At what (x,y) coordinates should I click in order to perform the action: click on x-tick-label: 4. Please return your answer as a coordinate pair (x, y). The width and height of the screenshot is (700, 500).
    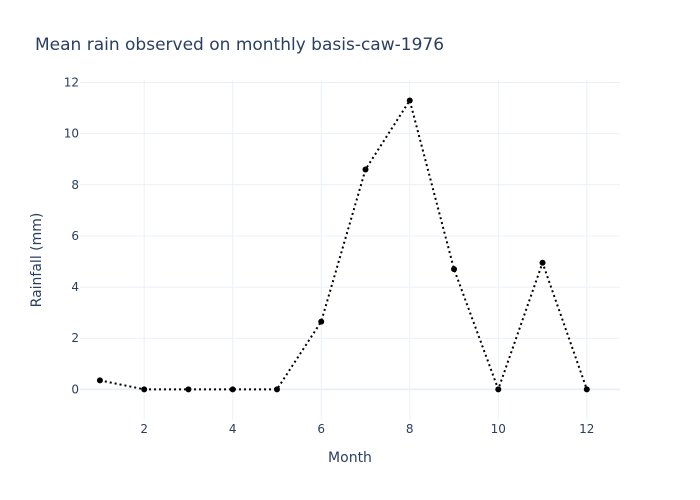
    Looking at the image, I should click on (233, 429).